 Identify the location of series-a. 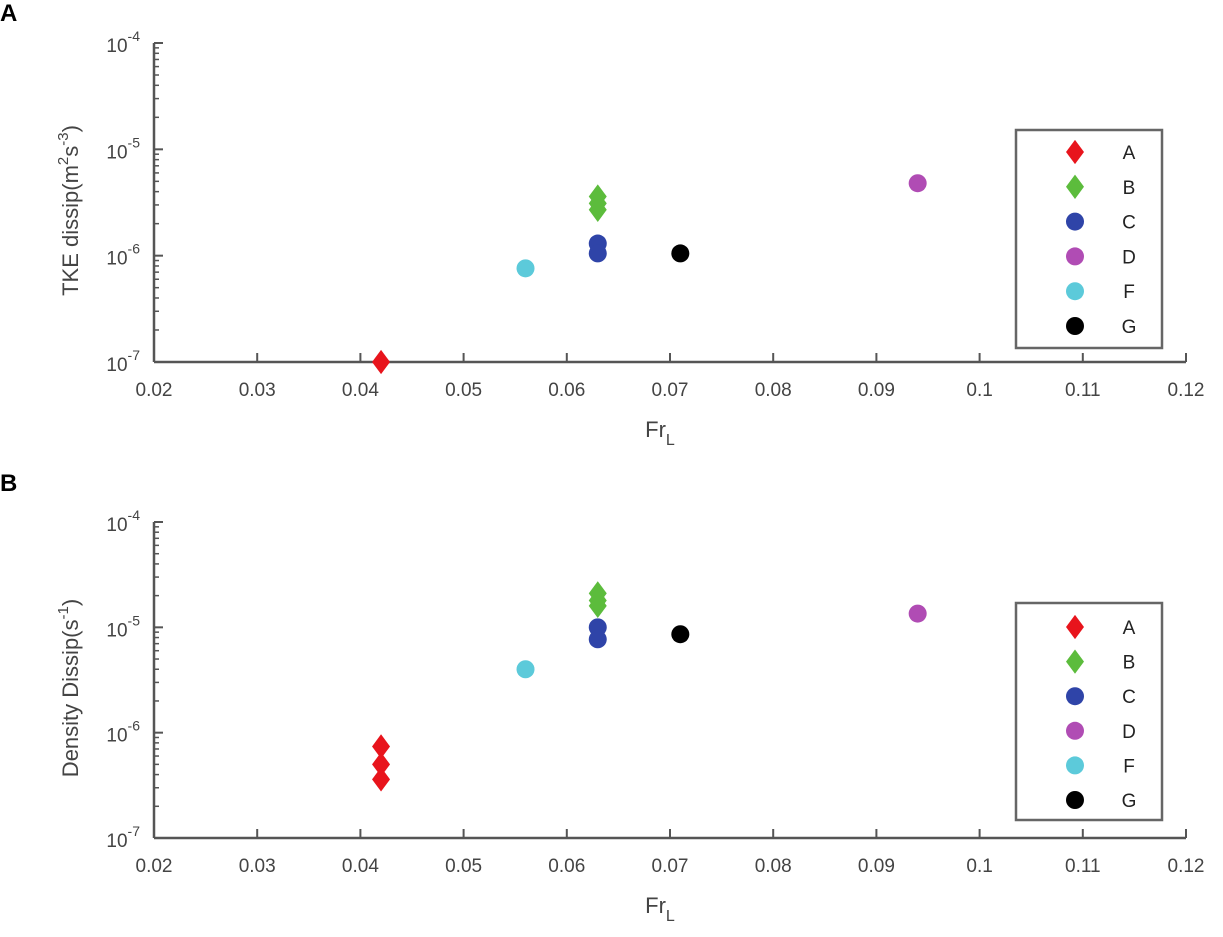
(381, 763).